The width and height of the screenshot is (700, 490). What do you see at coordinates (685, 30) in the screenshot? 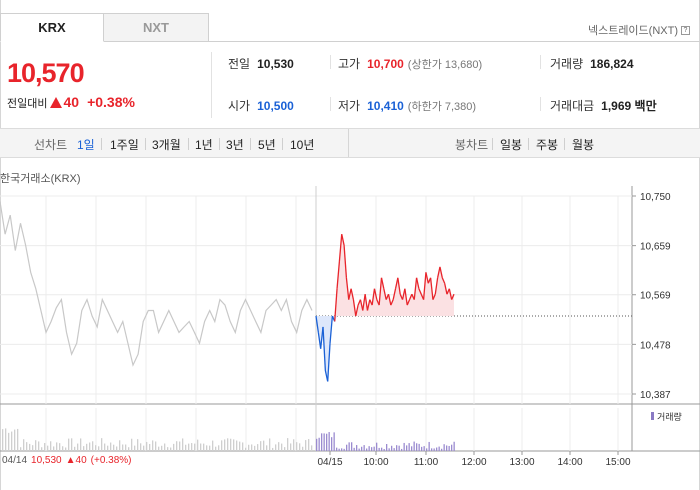
I see `help-icon: ?` at bounding box center [685, 30].